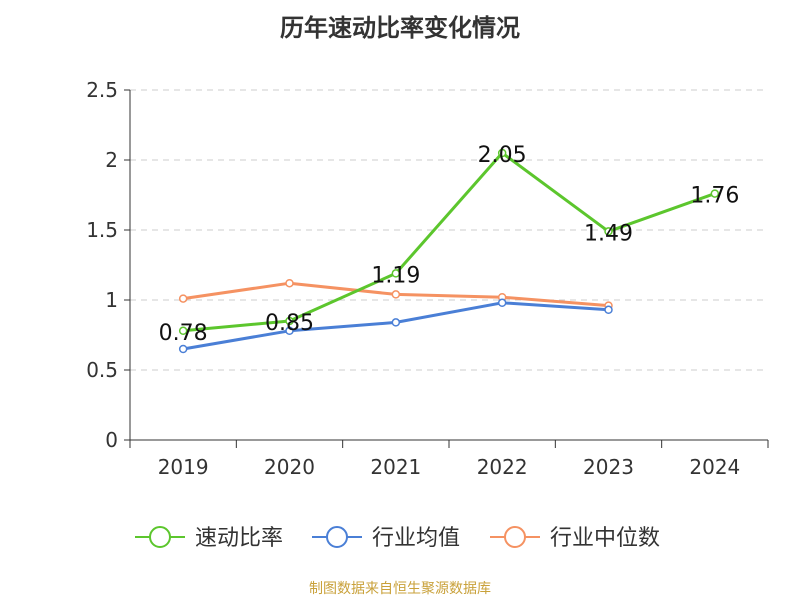 The height and width of the screenshot is (600, 800). What do you see at coordinates (608, 467) in the screenshot?
I see `x-tick-label: 2023` at bounding box center [608, 467].